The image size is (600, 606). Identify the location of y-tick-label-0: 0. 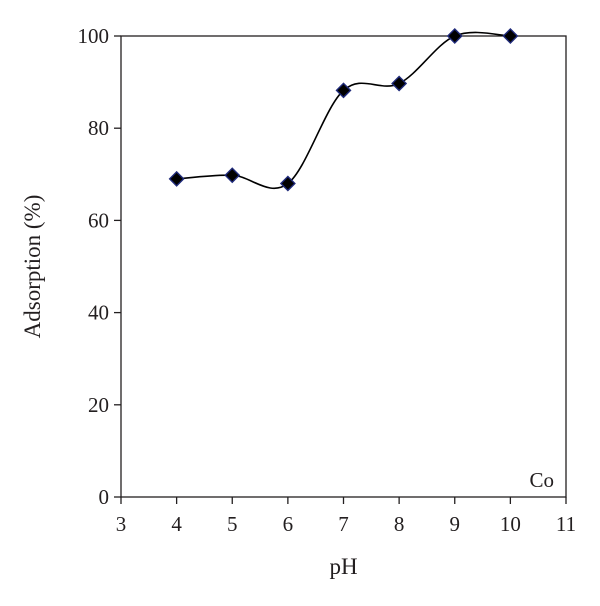
(104, 497).